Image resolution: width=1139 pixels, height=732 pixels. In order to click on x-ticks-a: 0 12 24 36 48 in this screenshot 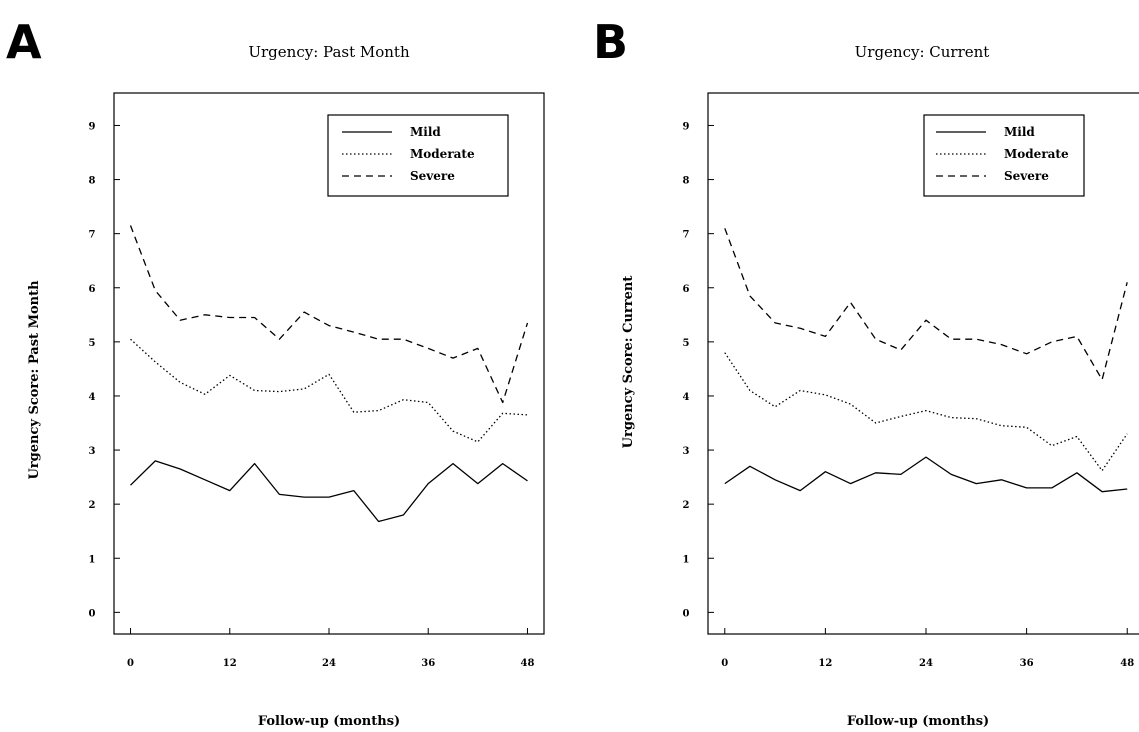, I will do `click(330, 648)`.